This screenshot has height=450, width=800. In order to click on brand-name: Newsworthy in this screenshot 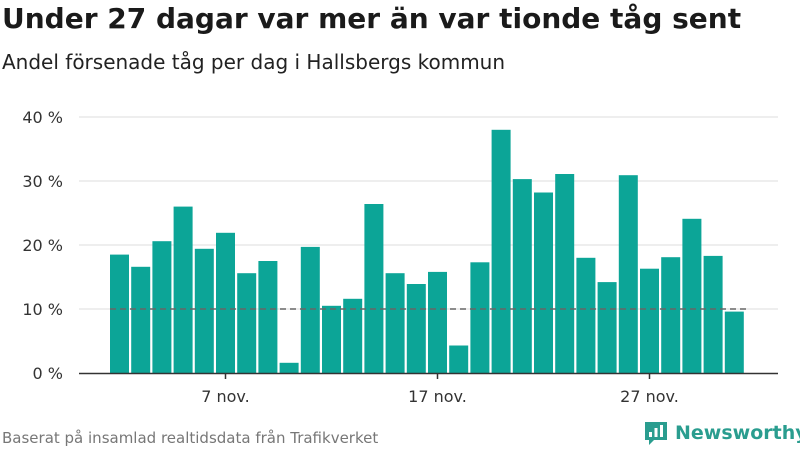, I will do `click(737, 433)`.